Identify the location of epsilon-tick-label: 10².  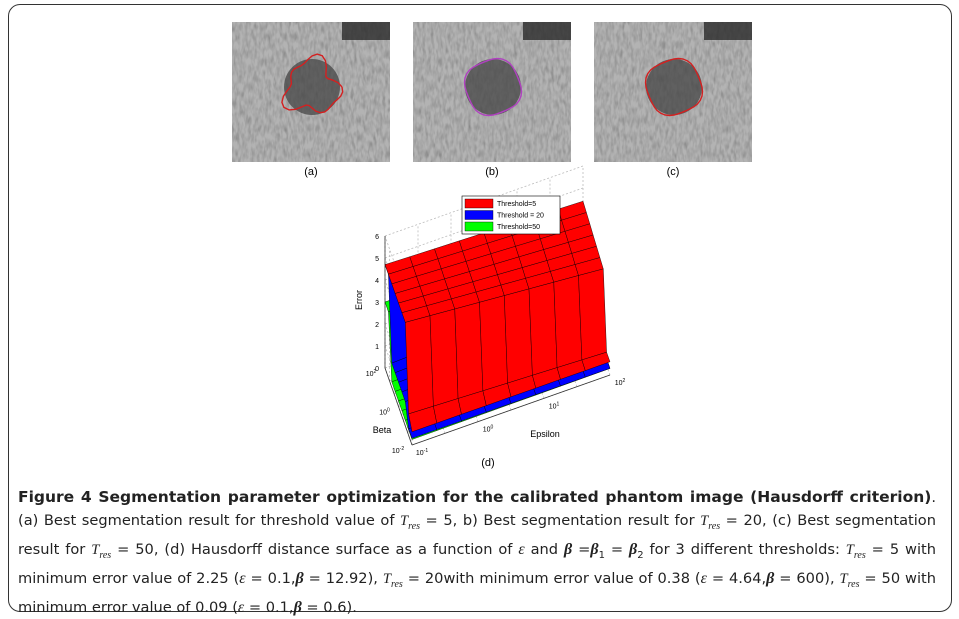
(620, 382).